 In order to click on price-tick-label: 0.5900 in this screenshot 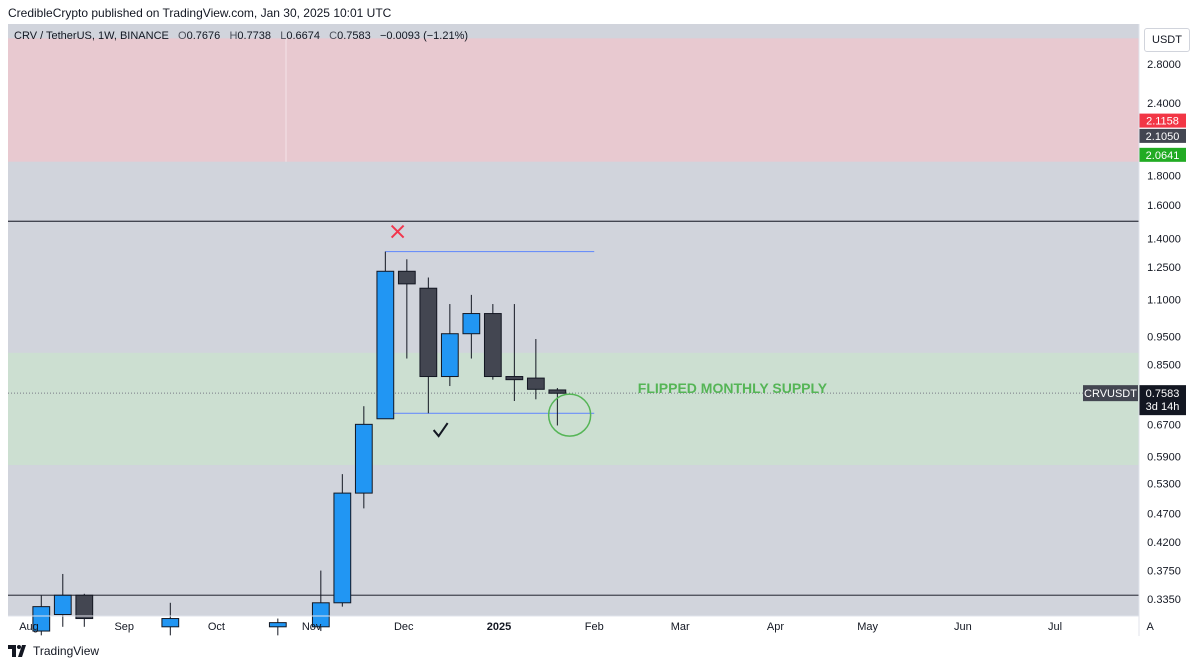, I will do `click(1164, 457)`.